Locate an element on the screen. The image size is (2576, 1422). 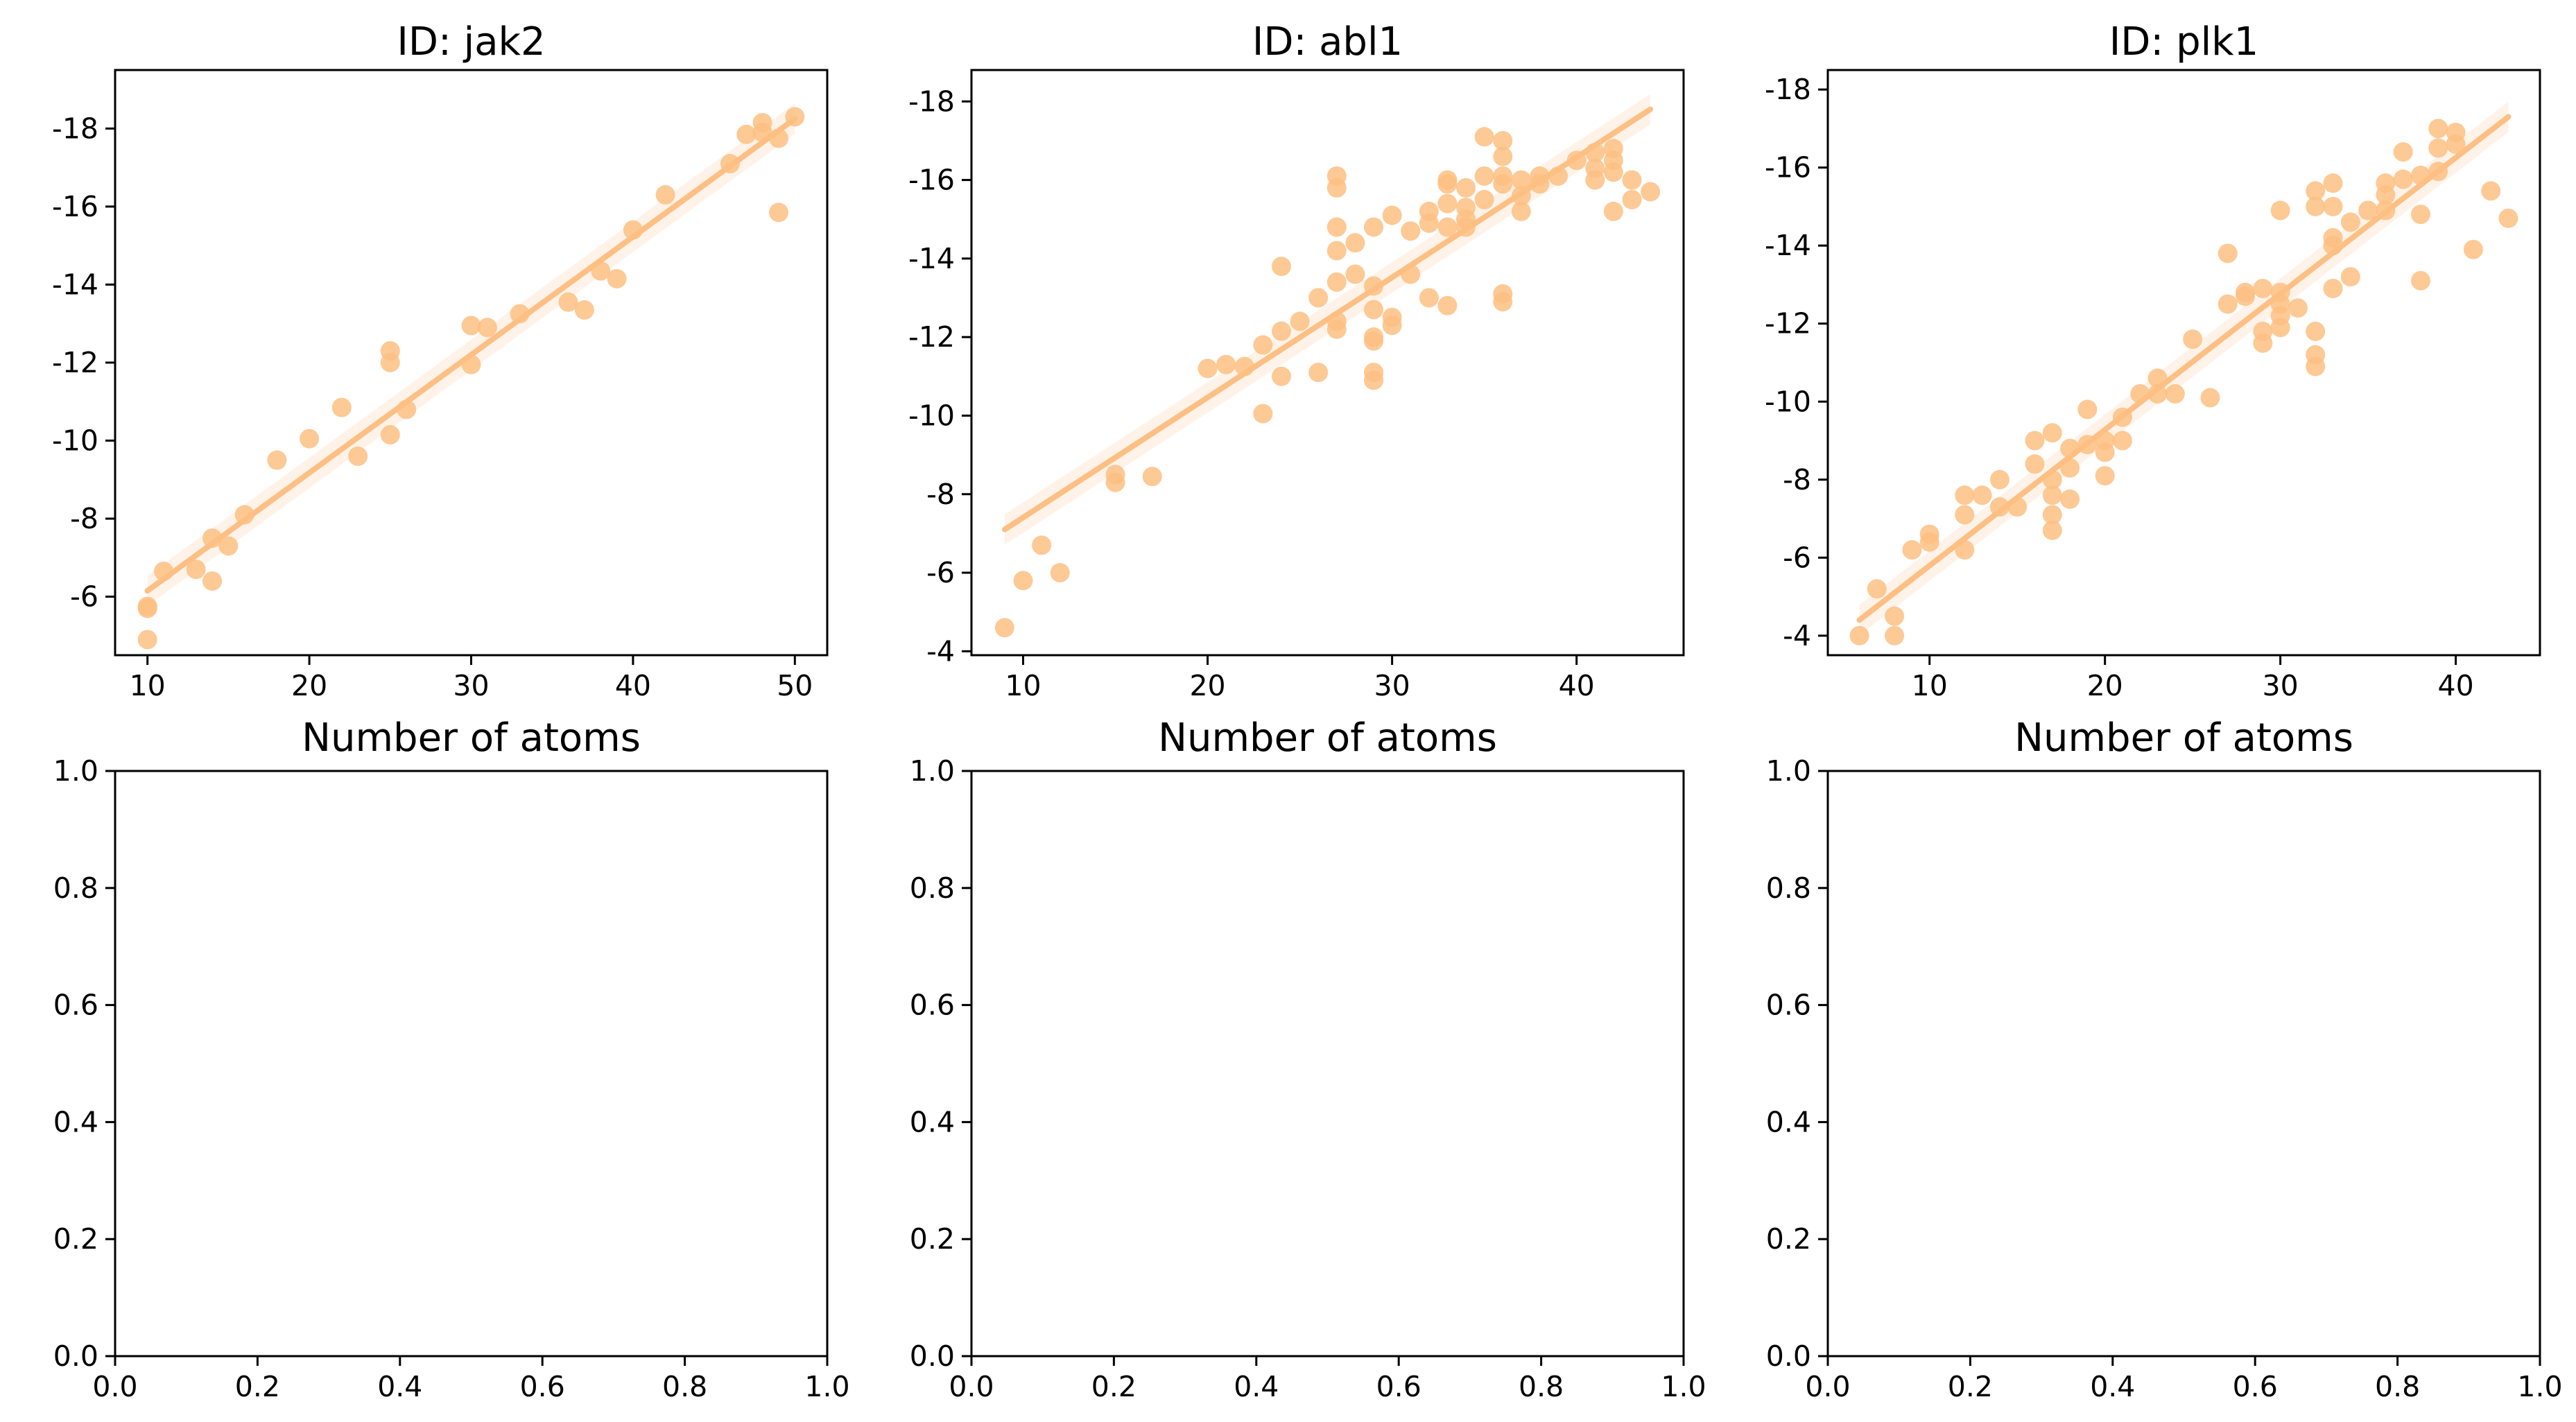
x-tick-label: 10 is located at coordinates (148, 685).